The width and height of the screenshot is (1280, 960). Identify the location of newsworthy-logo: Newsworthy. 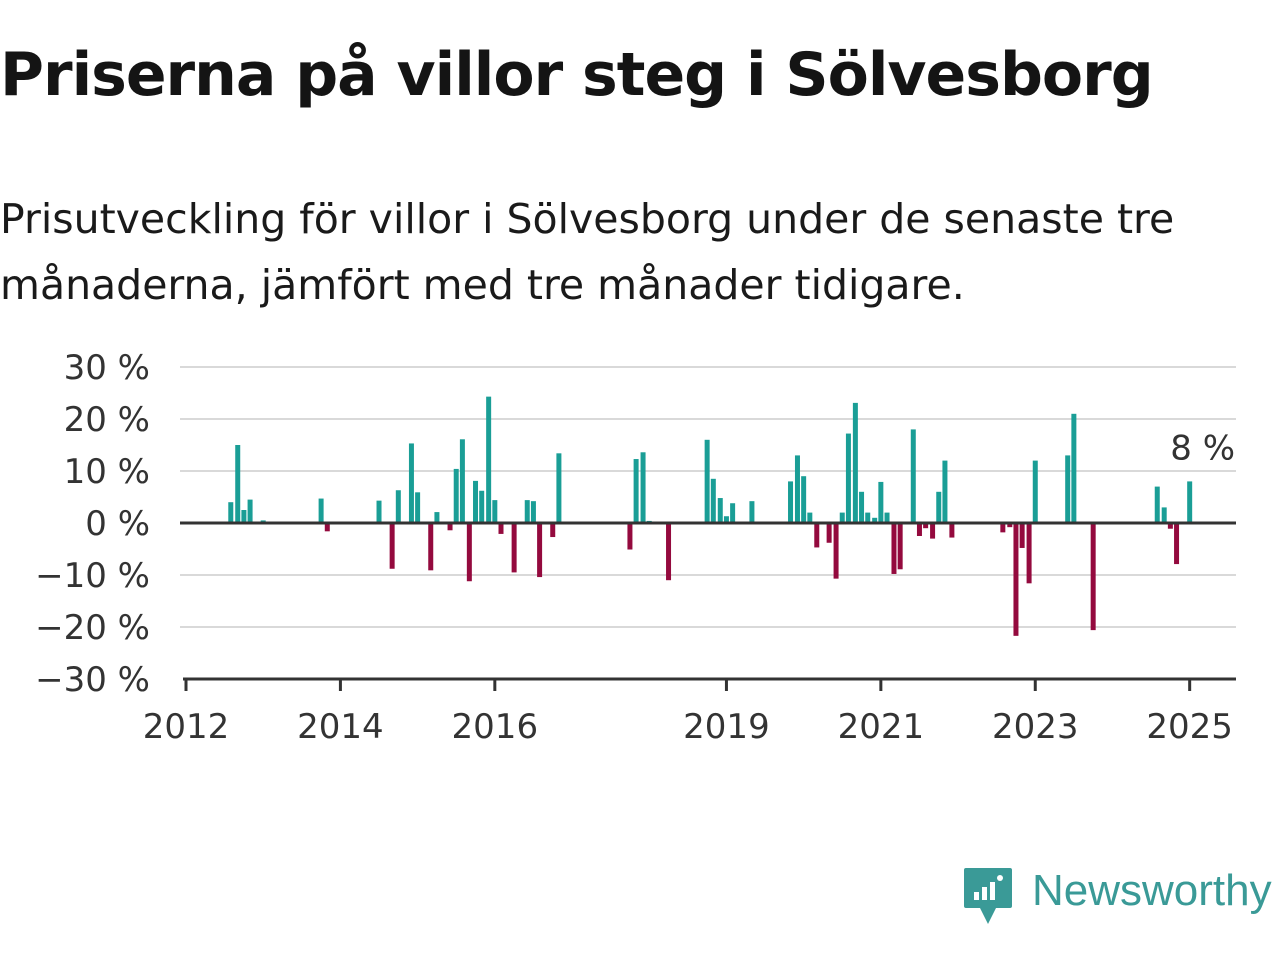
(1121, 897).